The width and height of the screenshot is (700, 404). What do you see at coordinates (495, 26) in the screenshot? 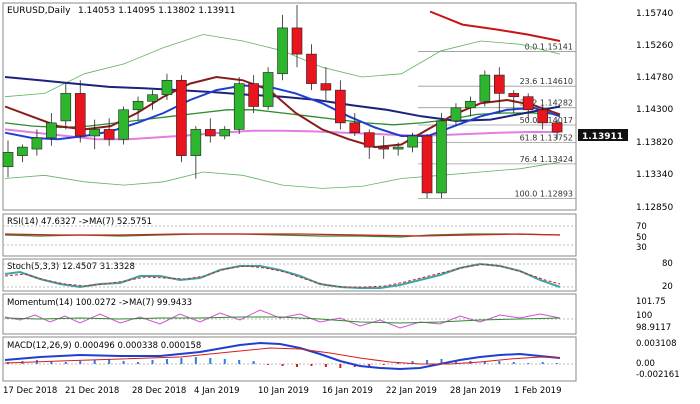
I see `ma-red-line` at bounding box center [495, 26].